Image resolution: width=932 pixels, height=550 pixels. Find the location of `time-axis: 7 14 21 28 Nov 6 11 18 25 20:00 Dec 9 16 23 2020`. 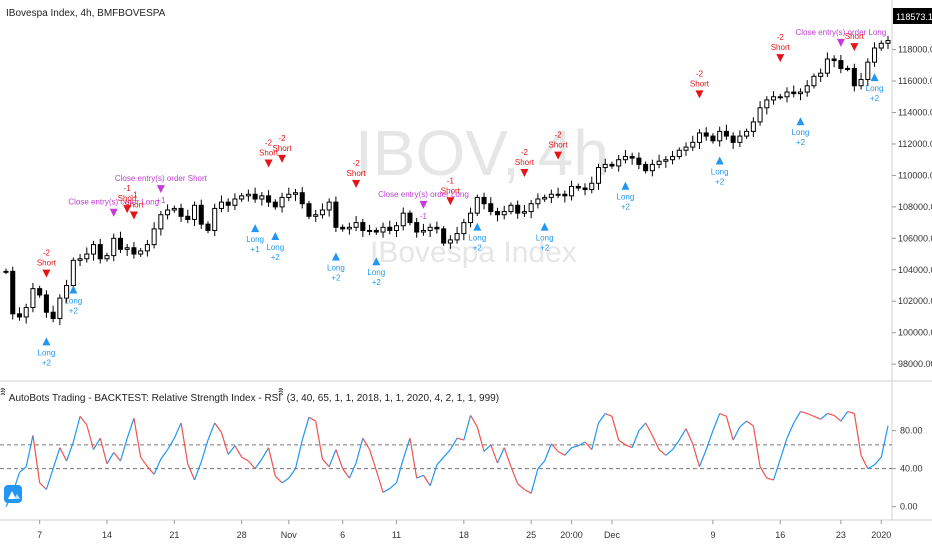

time-axis: 7 14 21 28 Nov 6 11 18 25 20:00 Dec 9 16 23 2020 is located at coordinates (464, 530).